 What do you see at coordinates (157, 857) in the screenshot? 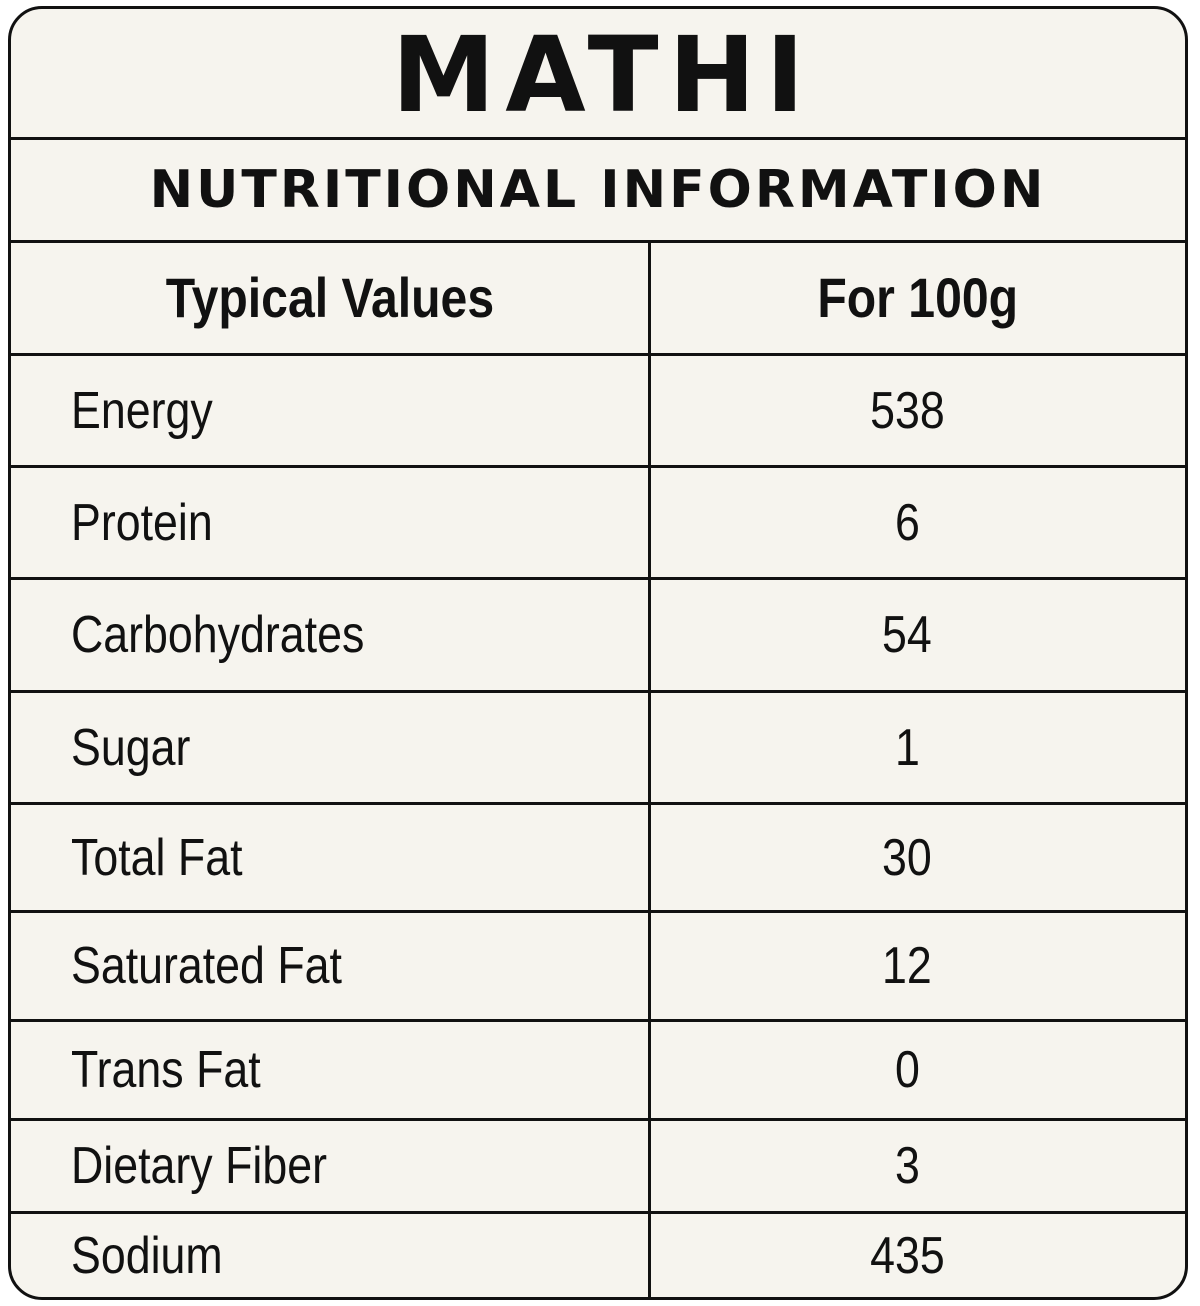
I see `row-name: Total Fat` at bounding box center [157, 857].